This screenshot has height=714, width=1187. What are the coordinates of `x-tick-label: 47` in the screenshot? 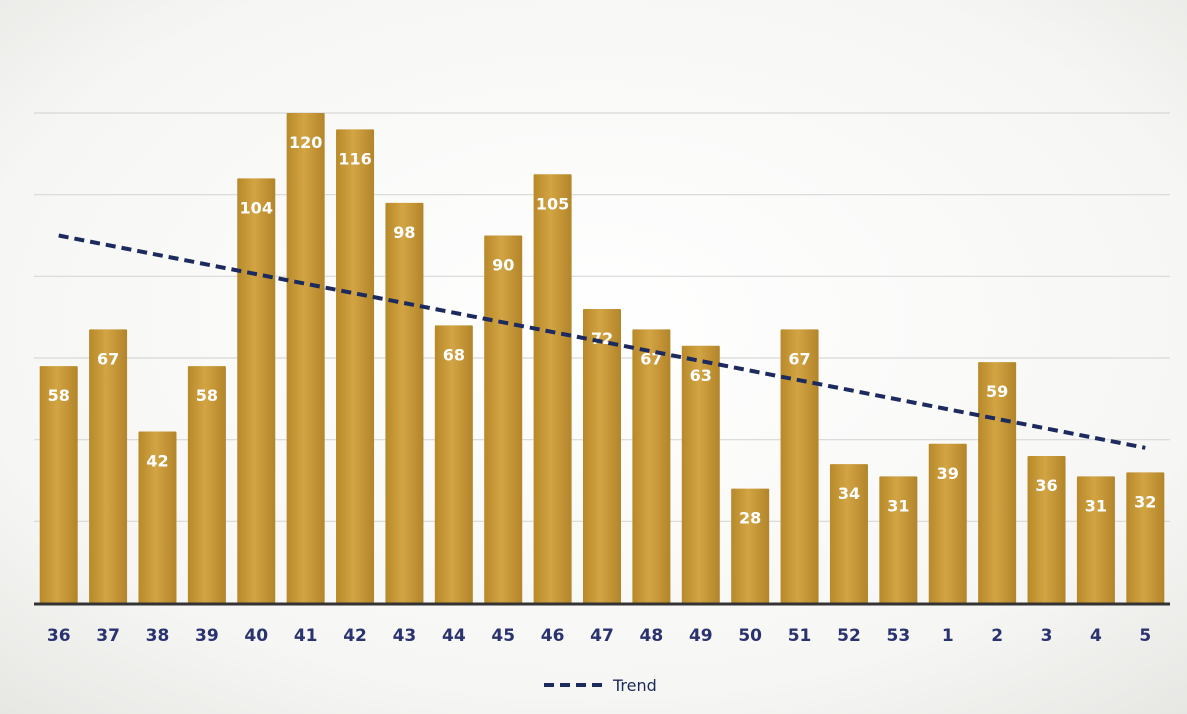 It's located at (602, 636).